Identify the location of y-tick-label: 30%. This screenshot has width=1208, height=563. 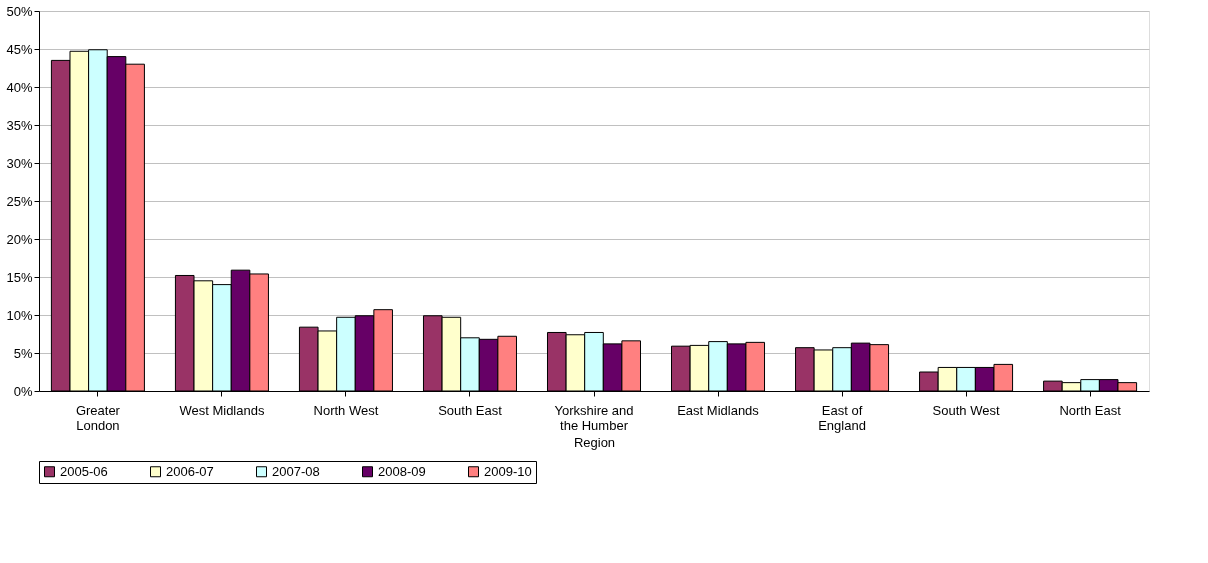
(19, 163).